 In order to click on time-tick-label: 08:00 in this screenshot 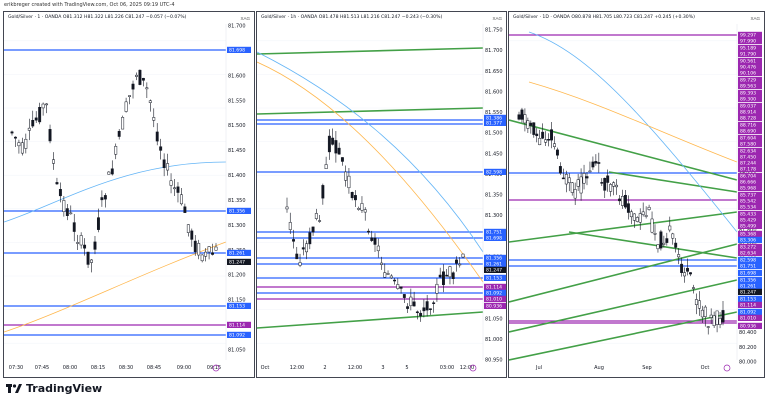, I will do `click(70, 368)`.